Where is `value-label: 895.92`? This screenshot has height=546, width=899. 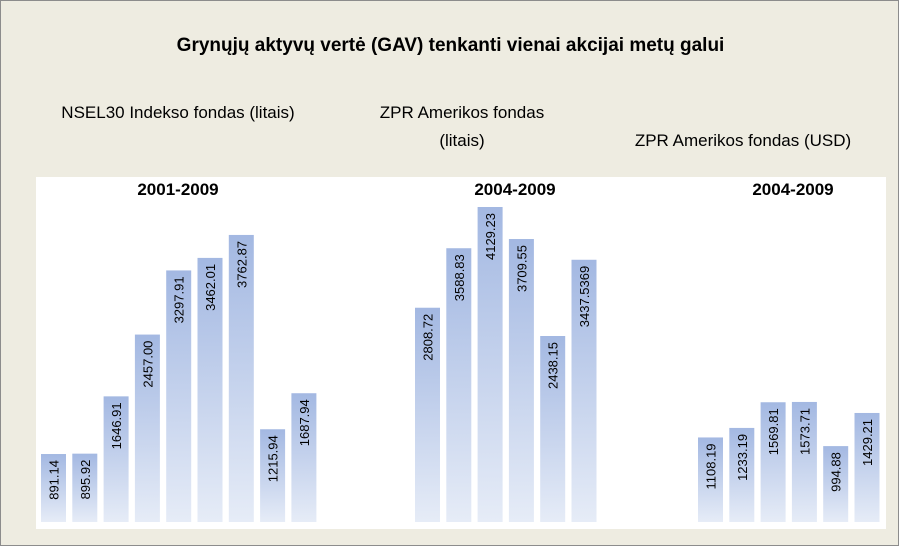 value-label: 895.92 is located at coordinates (85, 480).